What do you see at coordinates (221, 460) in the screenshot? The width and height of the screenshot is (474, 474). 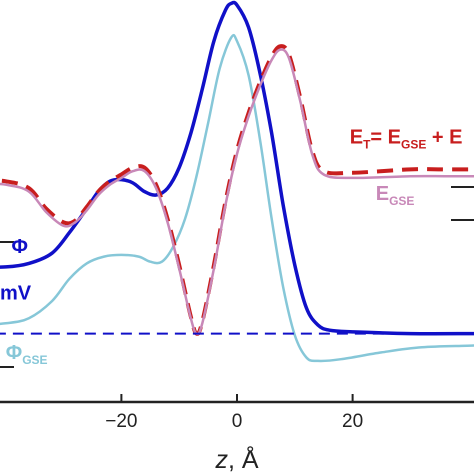 I see `x-axis-var: z` at bounding box center [221, 460].